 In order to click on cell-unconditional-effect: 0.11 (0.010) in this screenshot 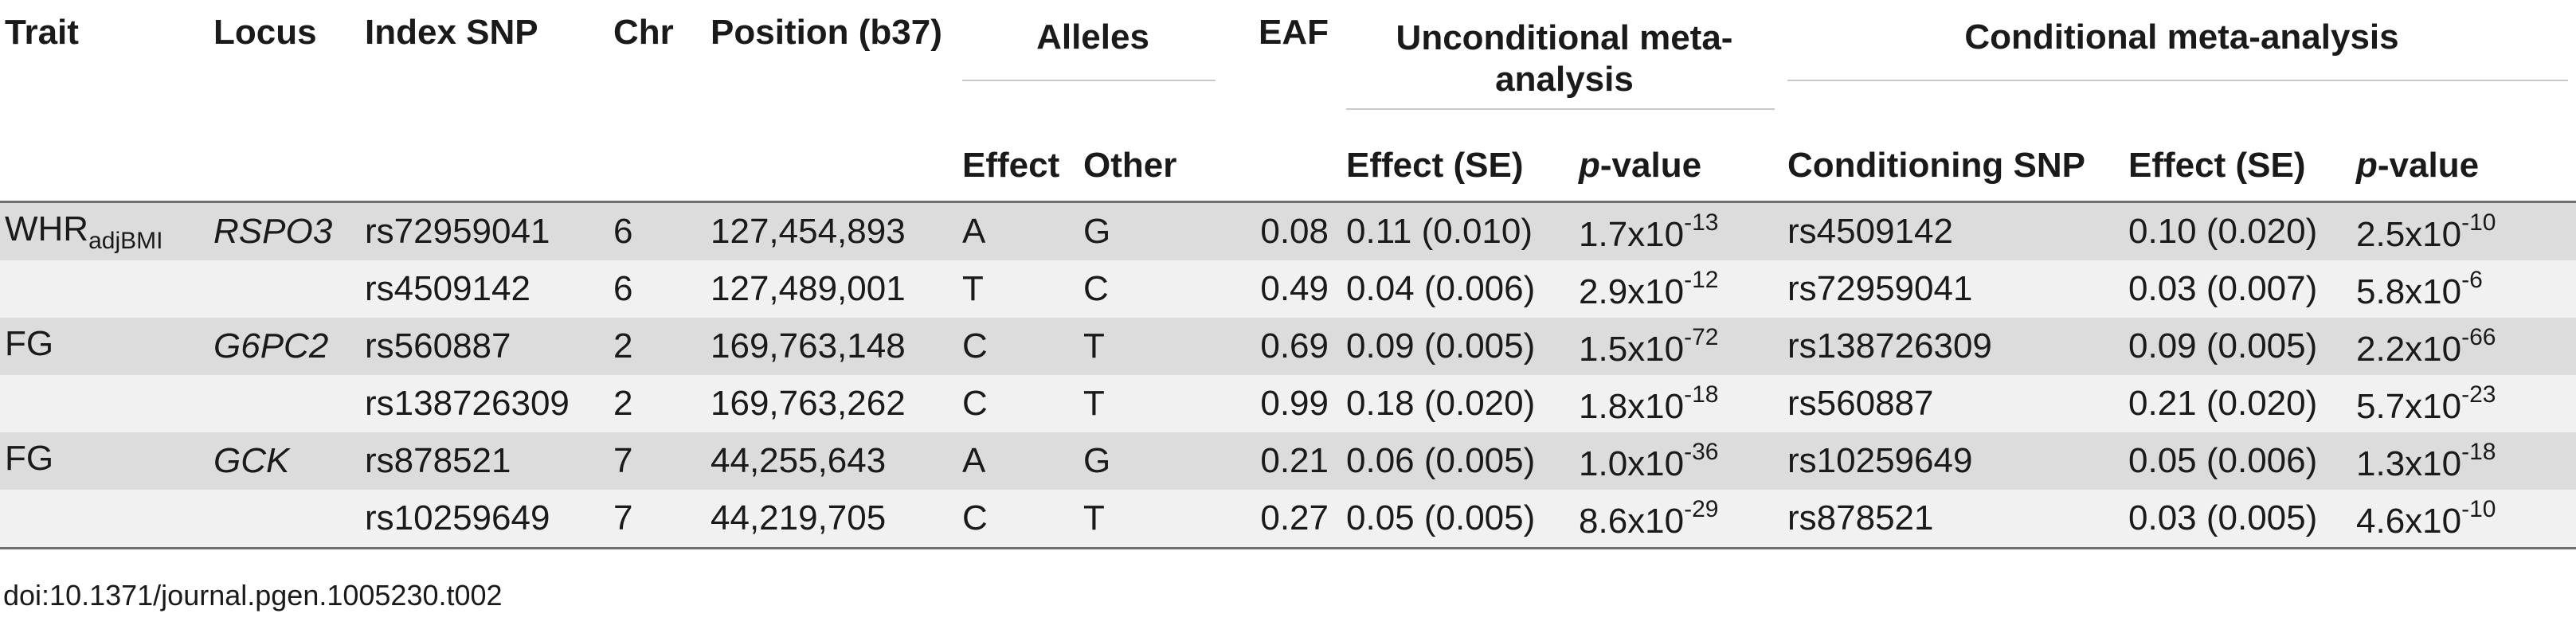, I will do `click(1457, 230)`.